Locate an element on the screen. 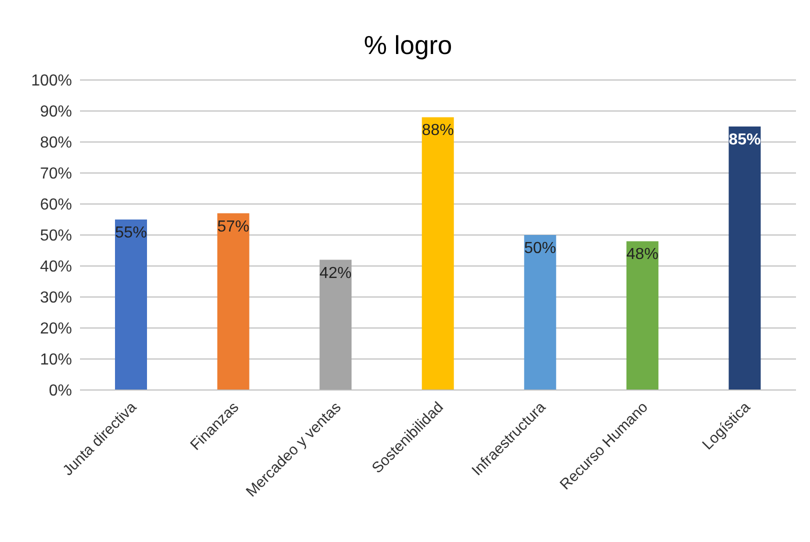  y-tick-label: 20% is located at coordinates (56, 329).